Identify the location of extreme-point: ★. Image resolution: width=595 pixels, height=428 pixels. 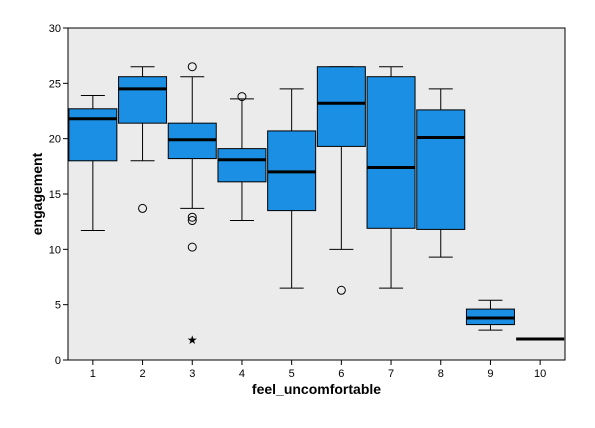
(192, 340).